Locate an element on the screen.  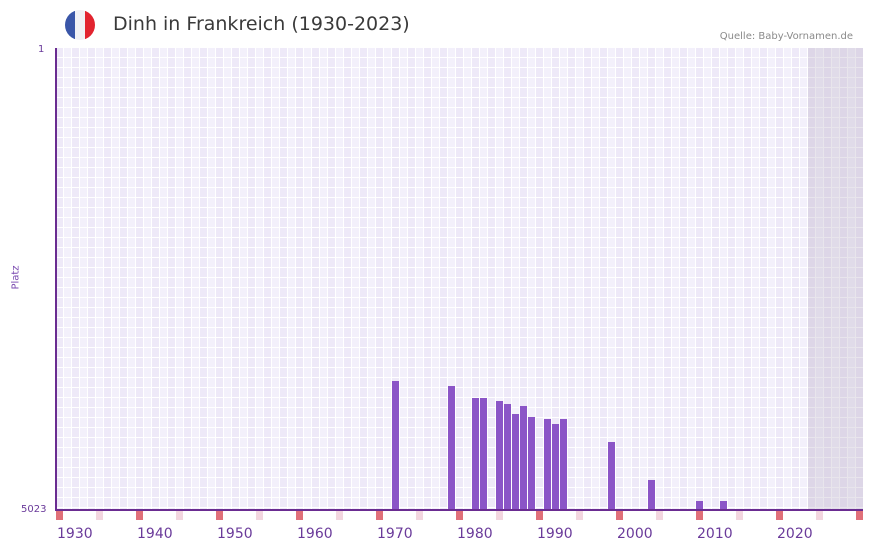
x-tick-label: 2020 is located at coordinates (795, 534).